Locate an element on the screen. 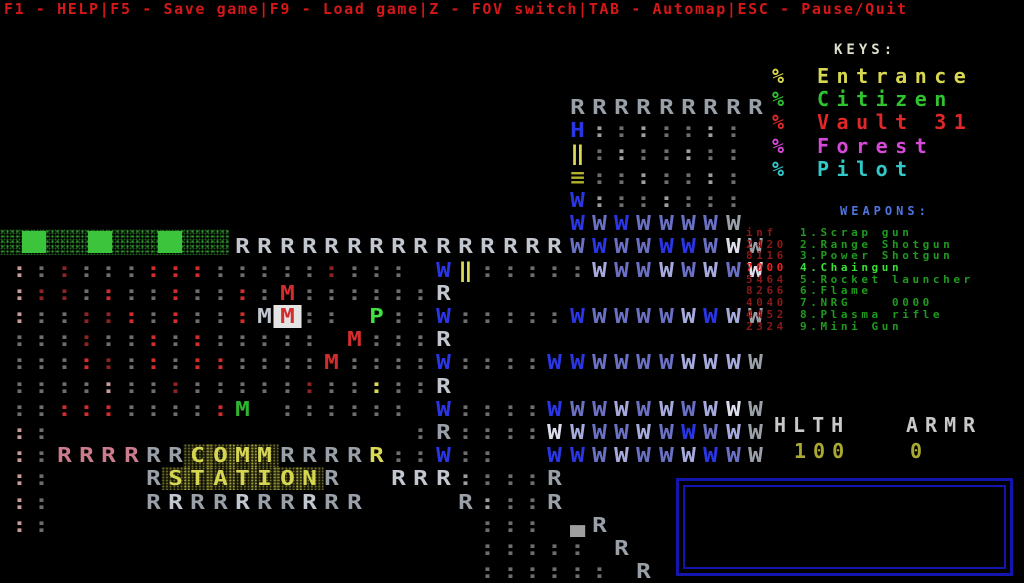 The image size is (1024, 583). key-item: % Entrance is located at coordinates (897, 75).